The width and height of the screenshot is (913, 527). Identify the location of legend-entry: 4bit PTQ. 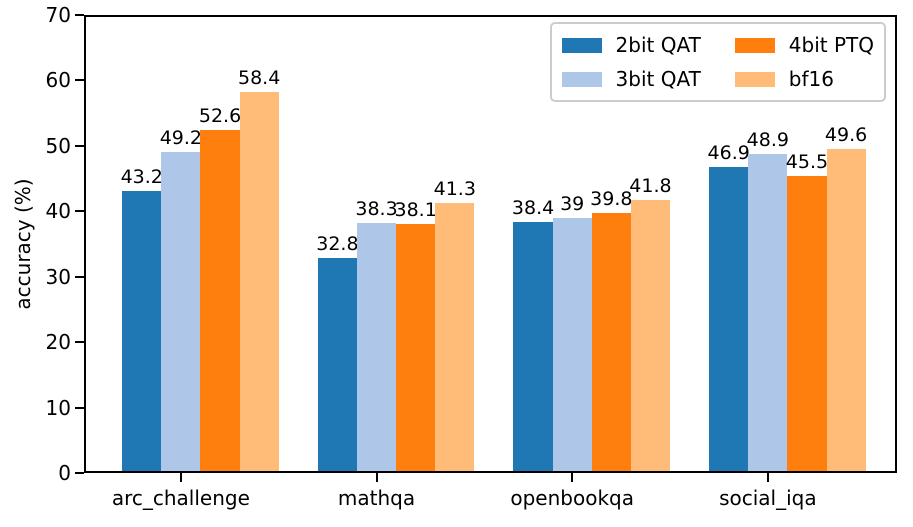
(804, 45).